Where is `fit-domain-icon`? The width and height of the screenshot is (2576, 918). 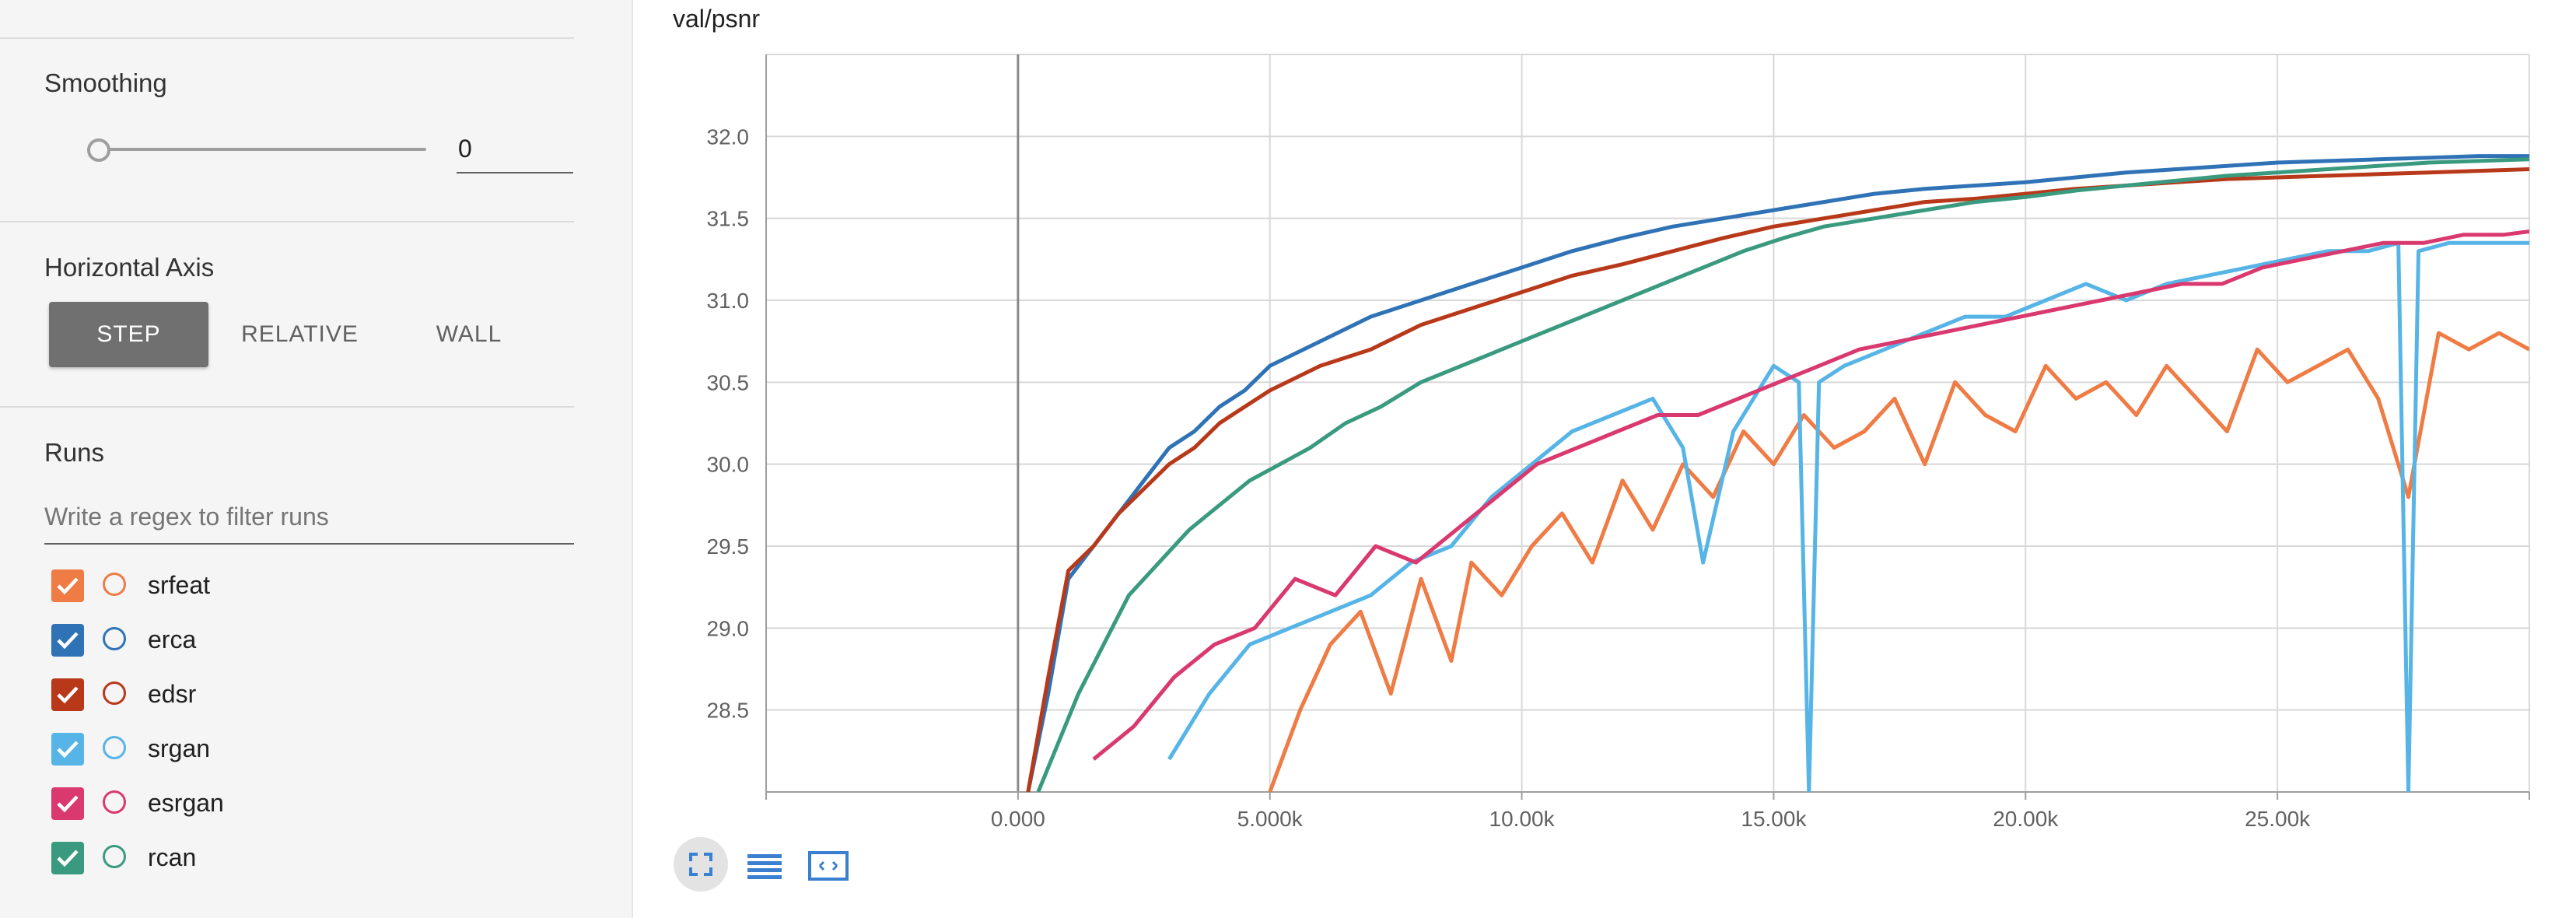
fit-domain-icon is located at coordinates (829, 864).